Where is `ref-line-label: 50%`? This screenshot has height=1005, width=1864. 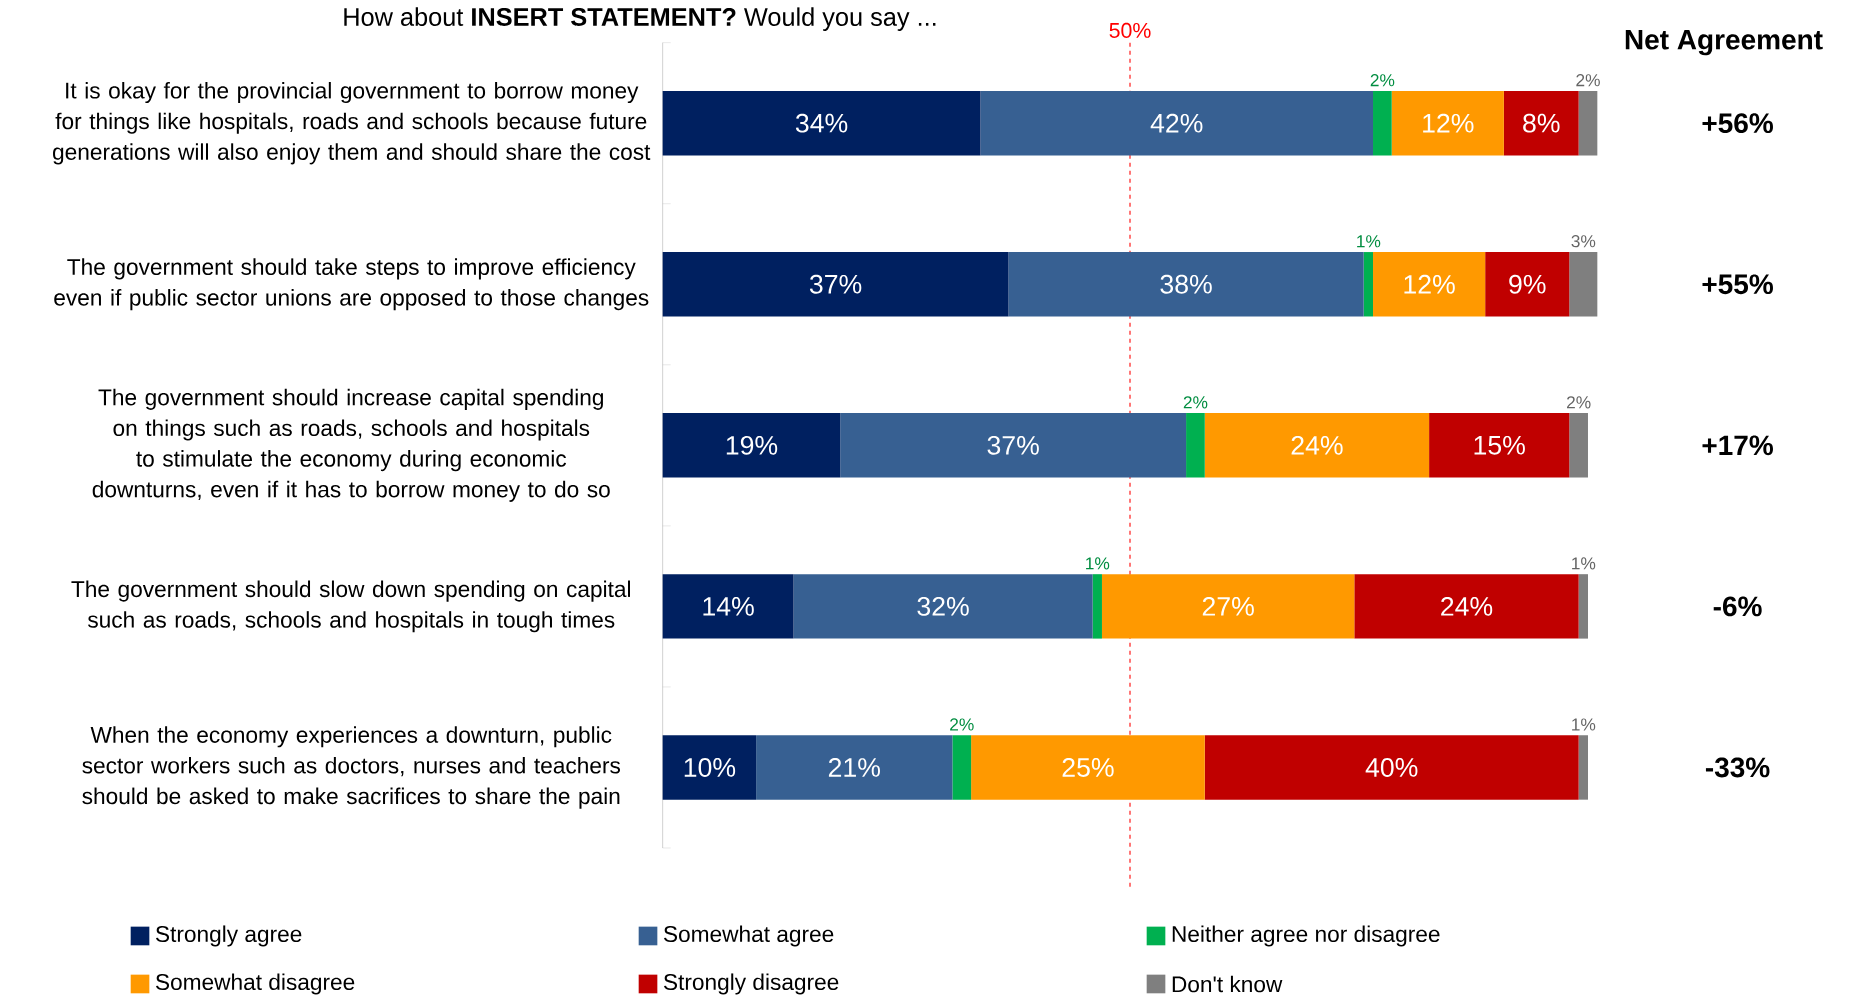 ref-line-label: 50% is located at coordinates (1130, 30).